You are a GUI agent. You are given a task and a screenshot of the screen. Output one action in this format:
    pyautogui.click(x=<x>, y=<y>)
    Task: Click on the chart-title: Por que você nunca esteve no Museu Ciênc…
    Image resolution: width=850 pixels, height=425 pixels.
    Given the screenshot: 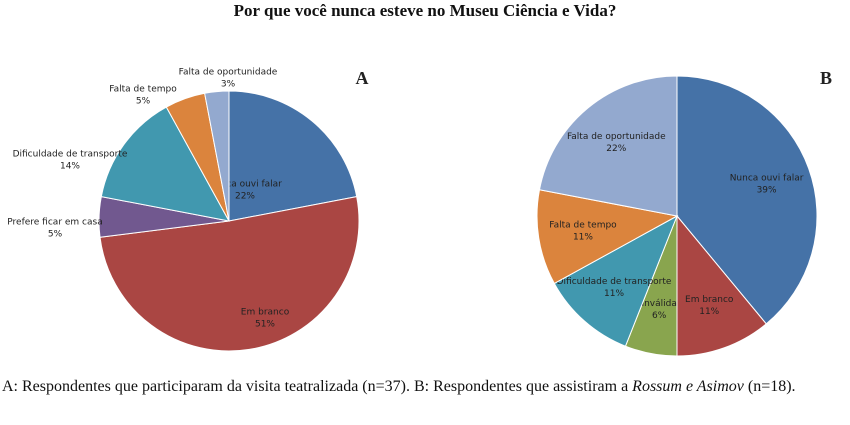 What is the action you would take?
    pyautogui.click(x=425, y=10)
    